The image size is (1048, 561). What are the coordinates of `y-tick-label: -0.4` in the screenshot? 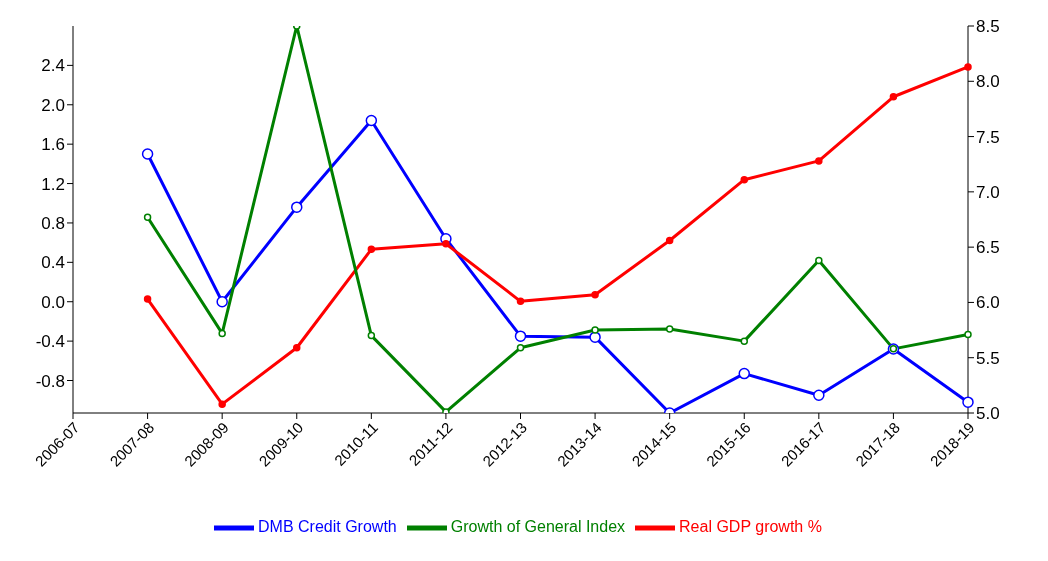 It's located at (50, 342).